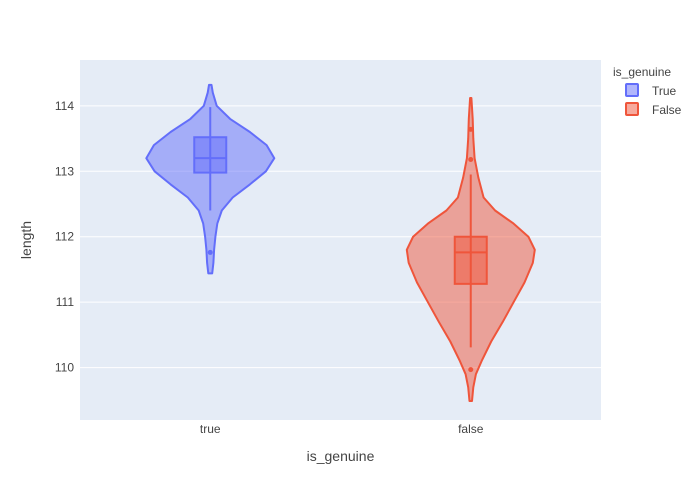 This screenshot has height=500, width=700. What do you see at coordinates (64, 171) in the screenshot?
I see `y-tick-label: 113` at bounding box center [64, 171].